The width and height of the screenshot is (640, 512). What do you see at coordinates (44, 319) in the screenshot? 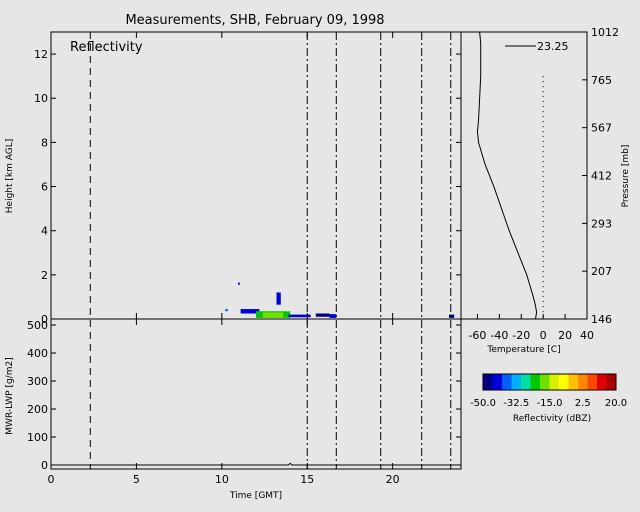
I see `height-tick-label: 0` at bounding box center [44, 319].